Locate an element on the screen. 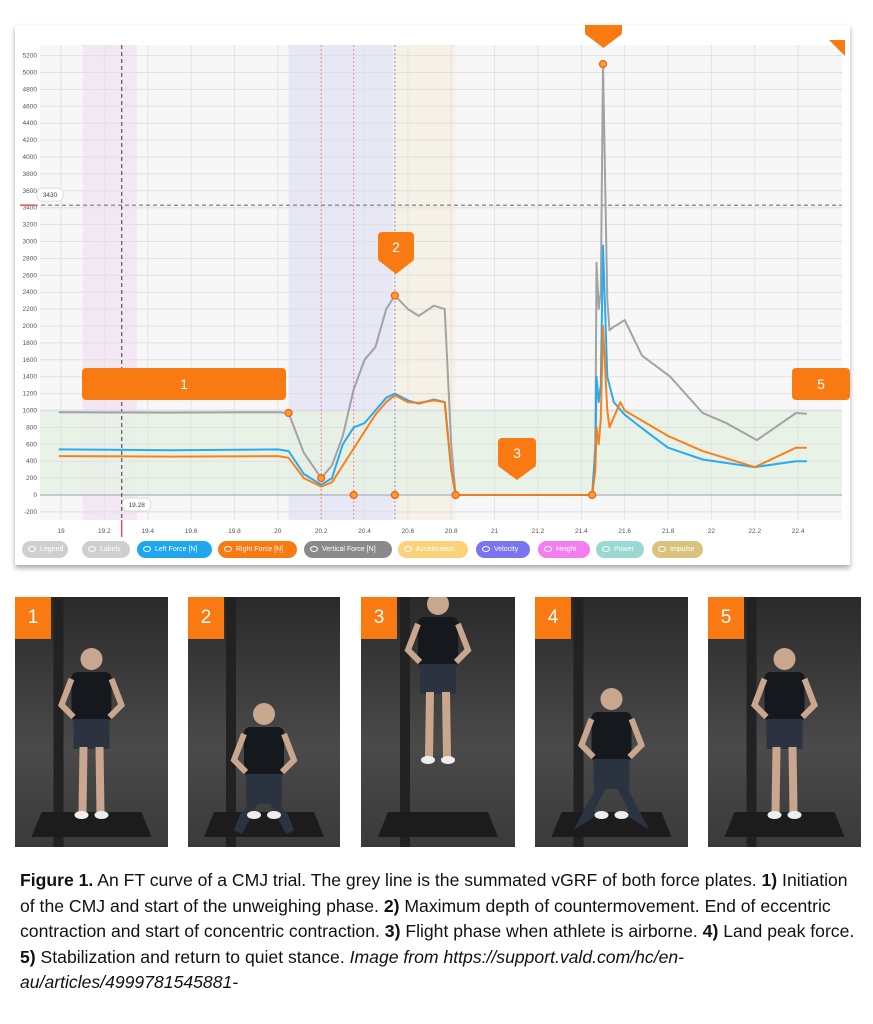  series-line-right is located at coordinates (432, 410).